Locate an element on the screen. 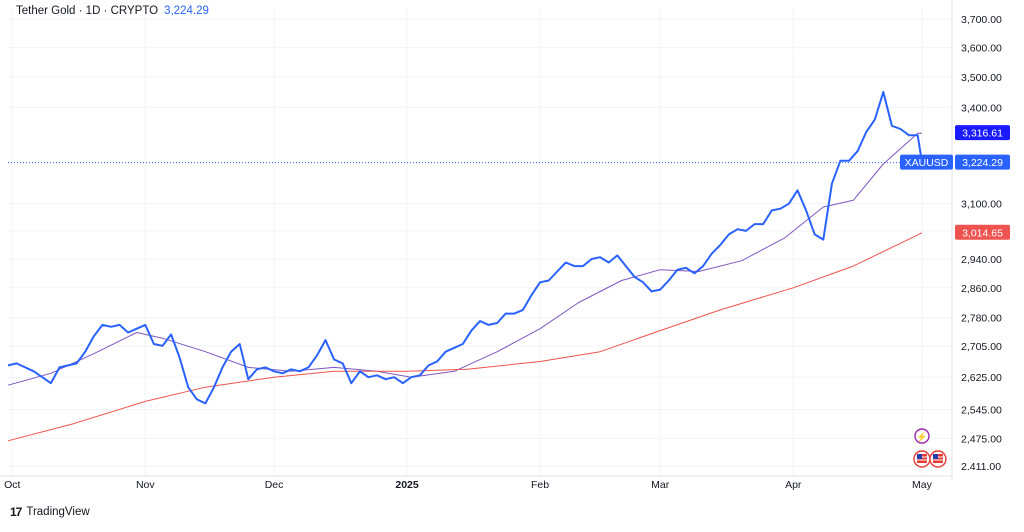 This screenshot has height=532, width=1024. brand-name: TradingView is located at coordinates (58, 512).